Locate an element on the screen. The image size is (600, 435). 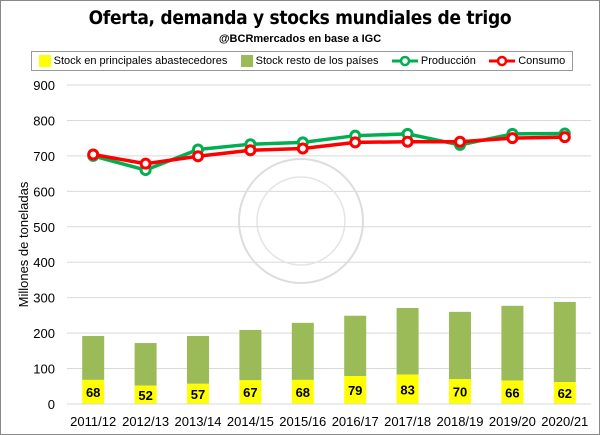
watermark-seal-inner is located at coordinates (301, 221).